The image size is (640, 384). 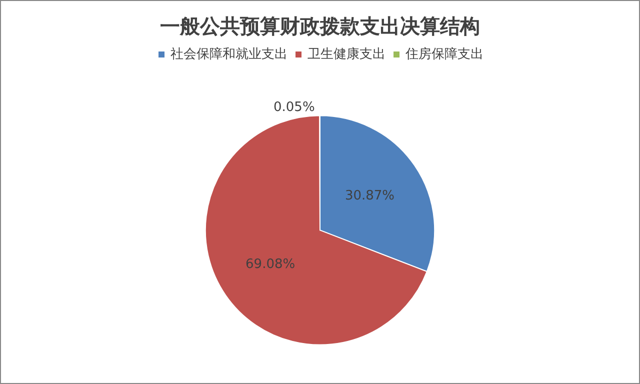 What do you see at coordinates (369, 196) in the screenshot?
I see `data-label: 30.87%` at bounding box center [369, 196].